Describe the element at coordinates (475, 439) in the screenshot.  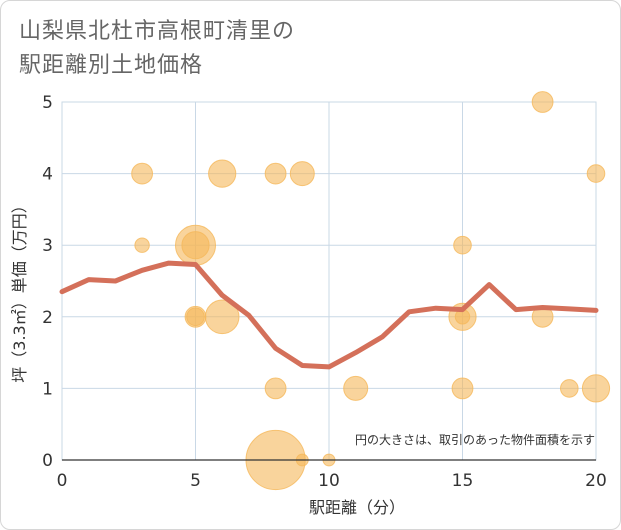
I see `bubble-size-note: 円の大きさは、取引のあった物件面積を示す` at that location.